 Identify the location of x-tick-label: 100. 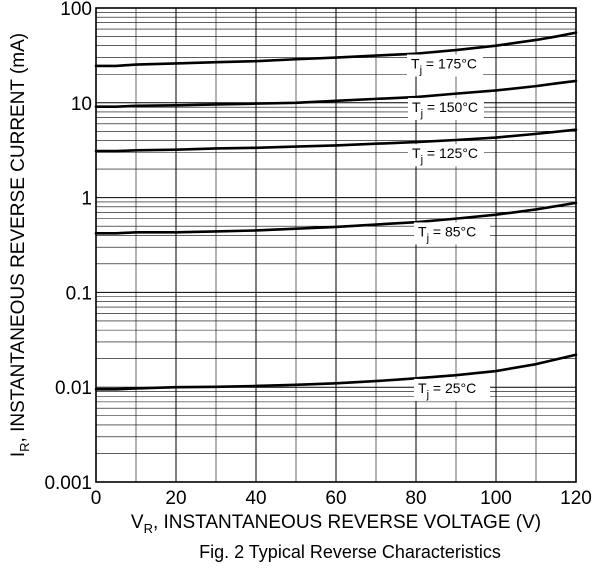
(496, 498).